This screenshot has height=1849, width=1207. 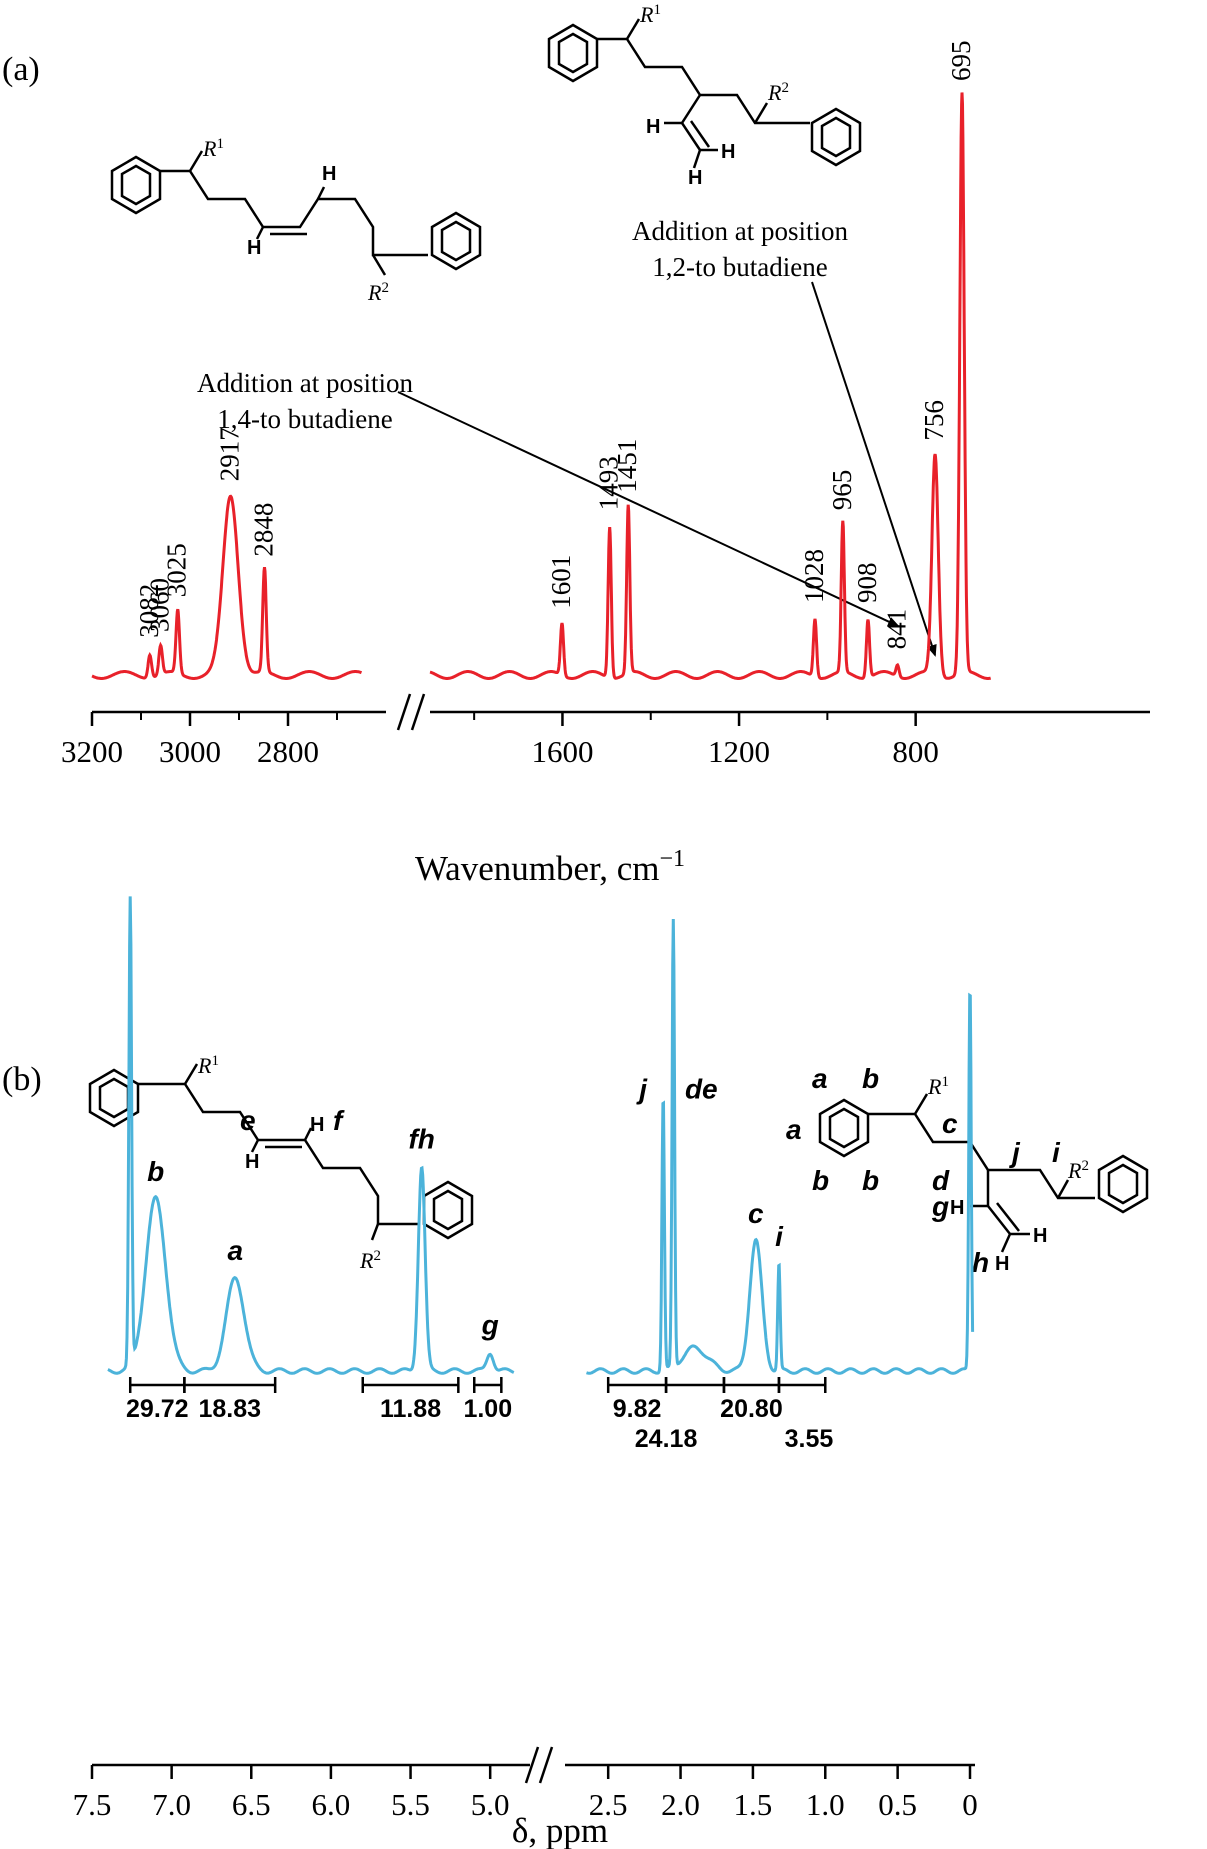 What do you see at coordinates (177, 570) in the screenshot?
I see `ir-peak-label: 3025` at bounding box center [177, 570].